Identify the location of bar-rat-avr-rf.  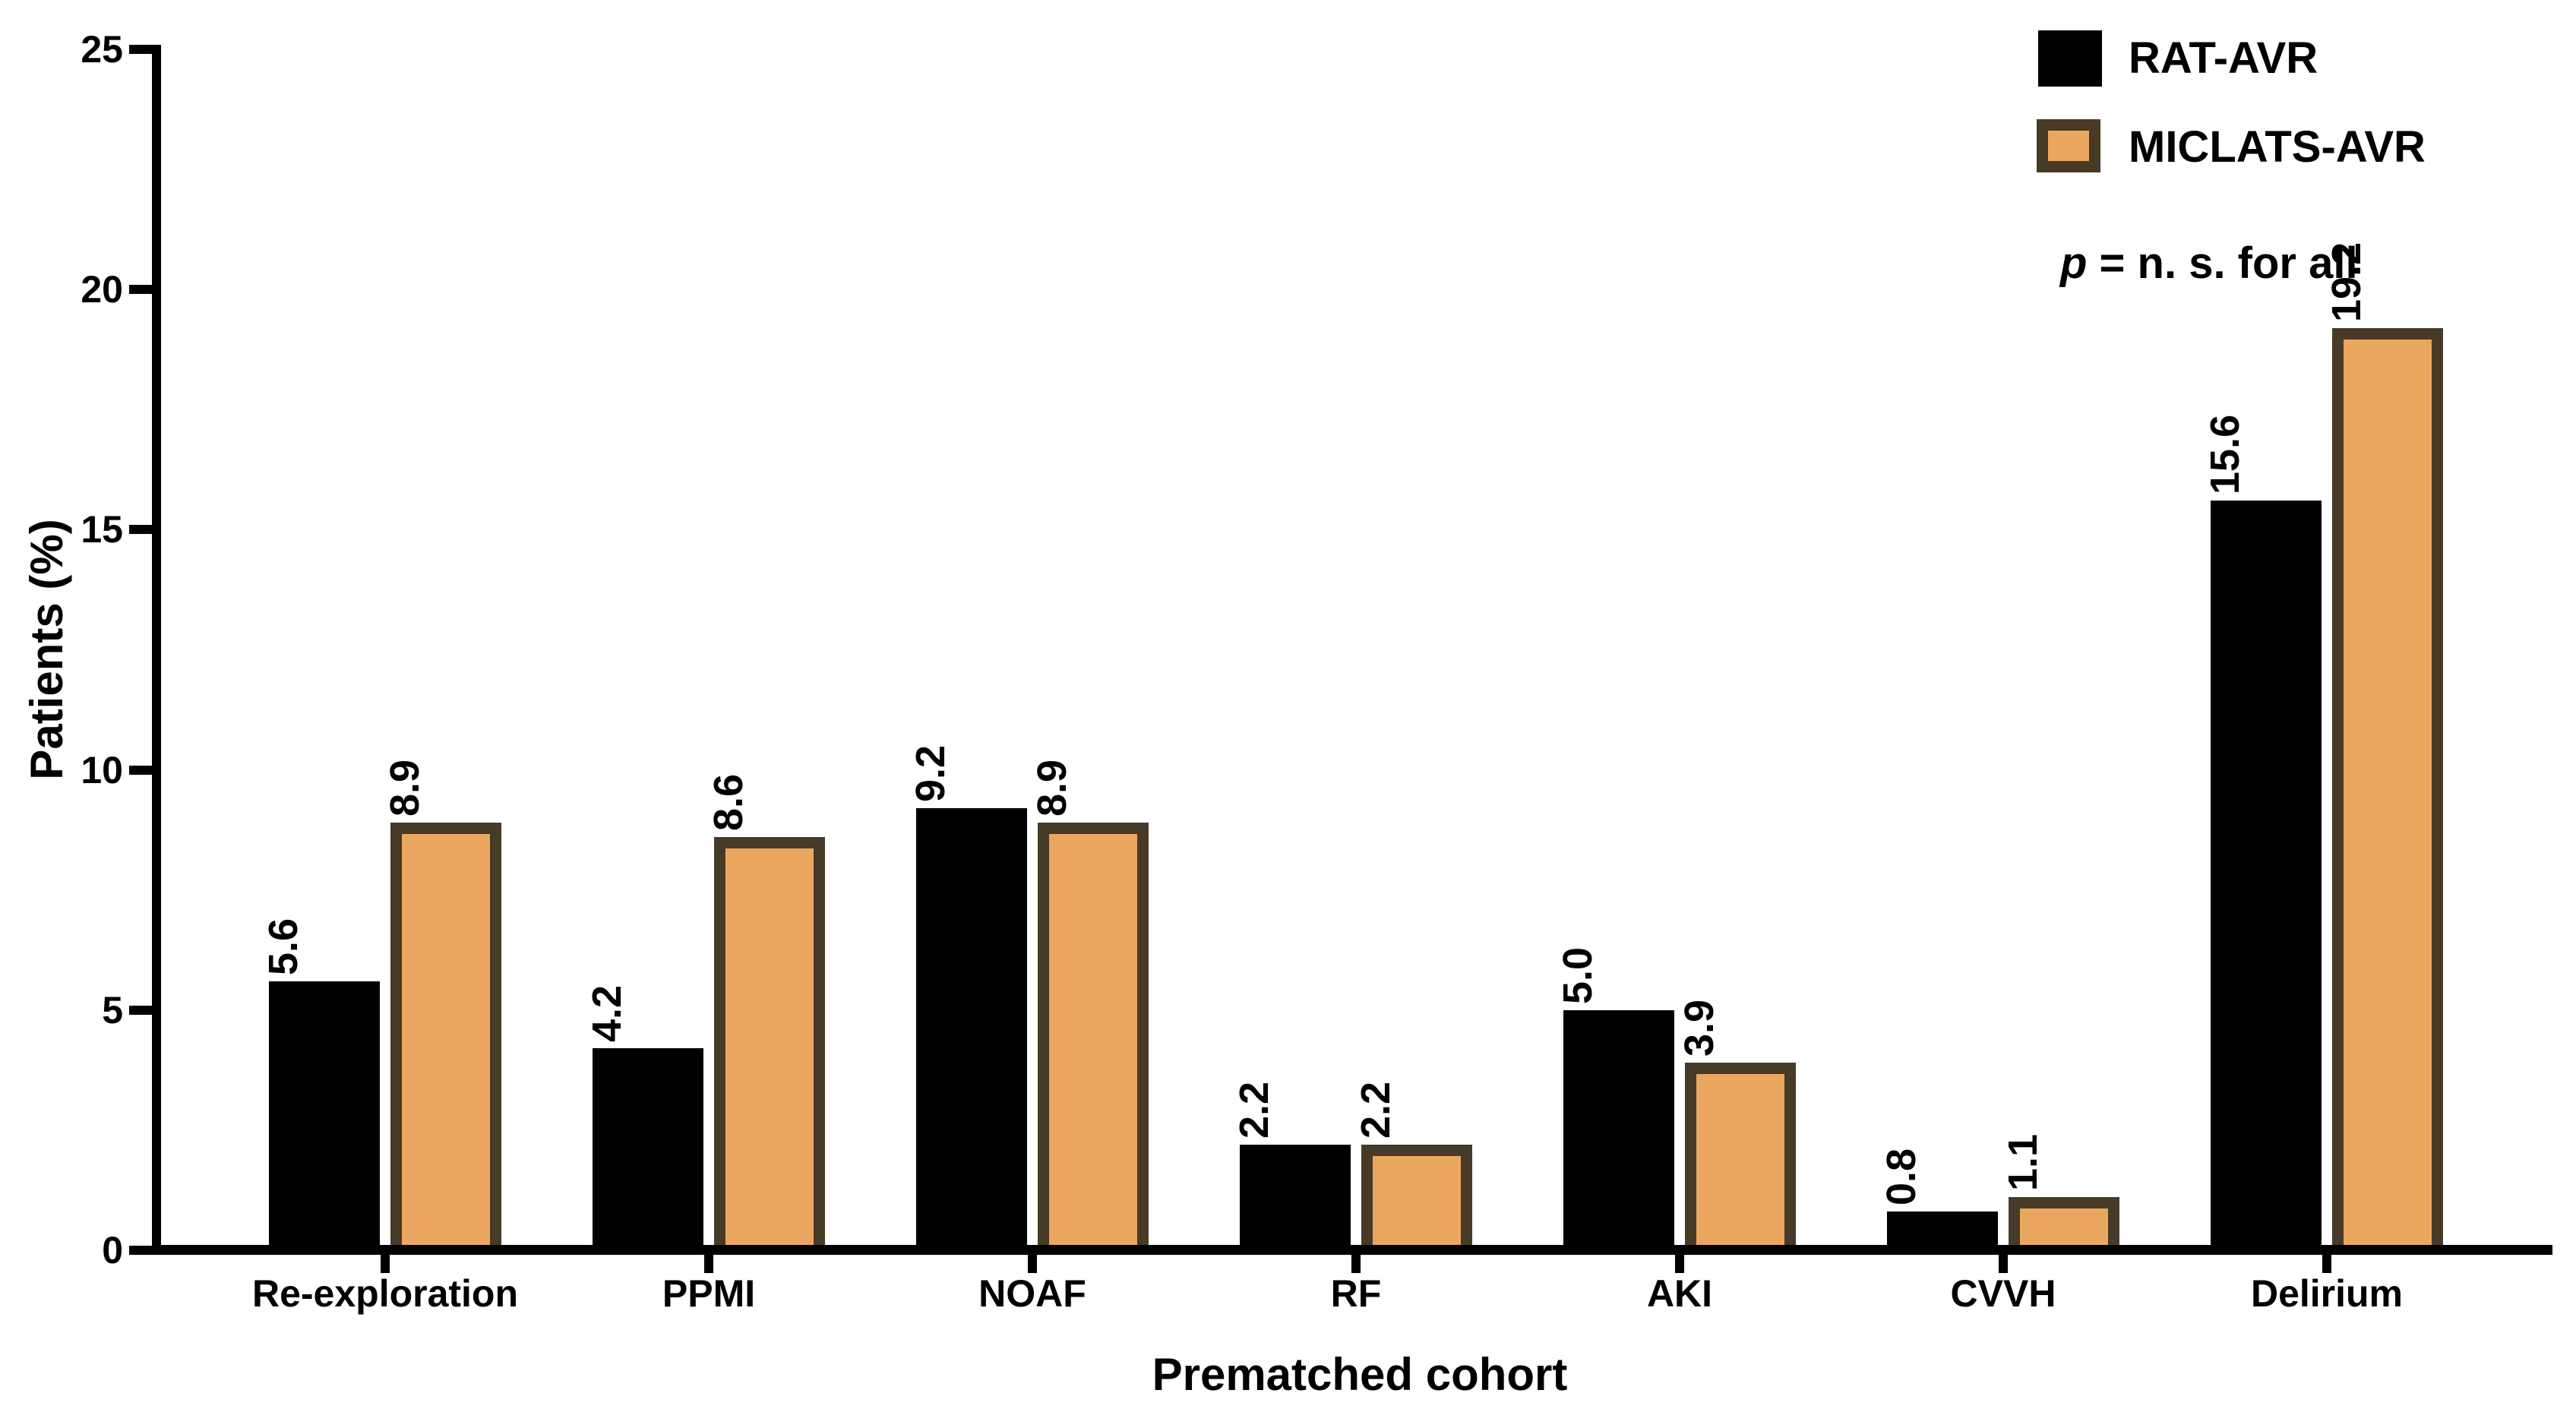
(1295, 1197).